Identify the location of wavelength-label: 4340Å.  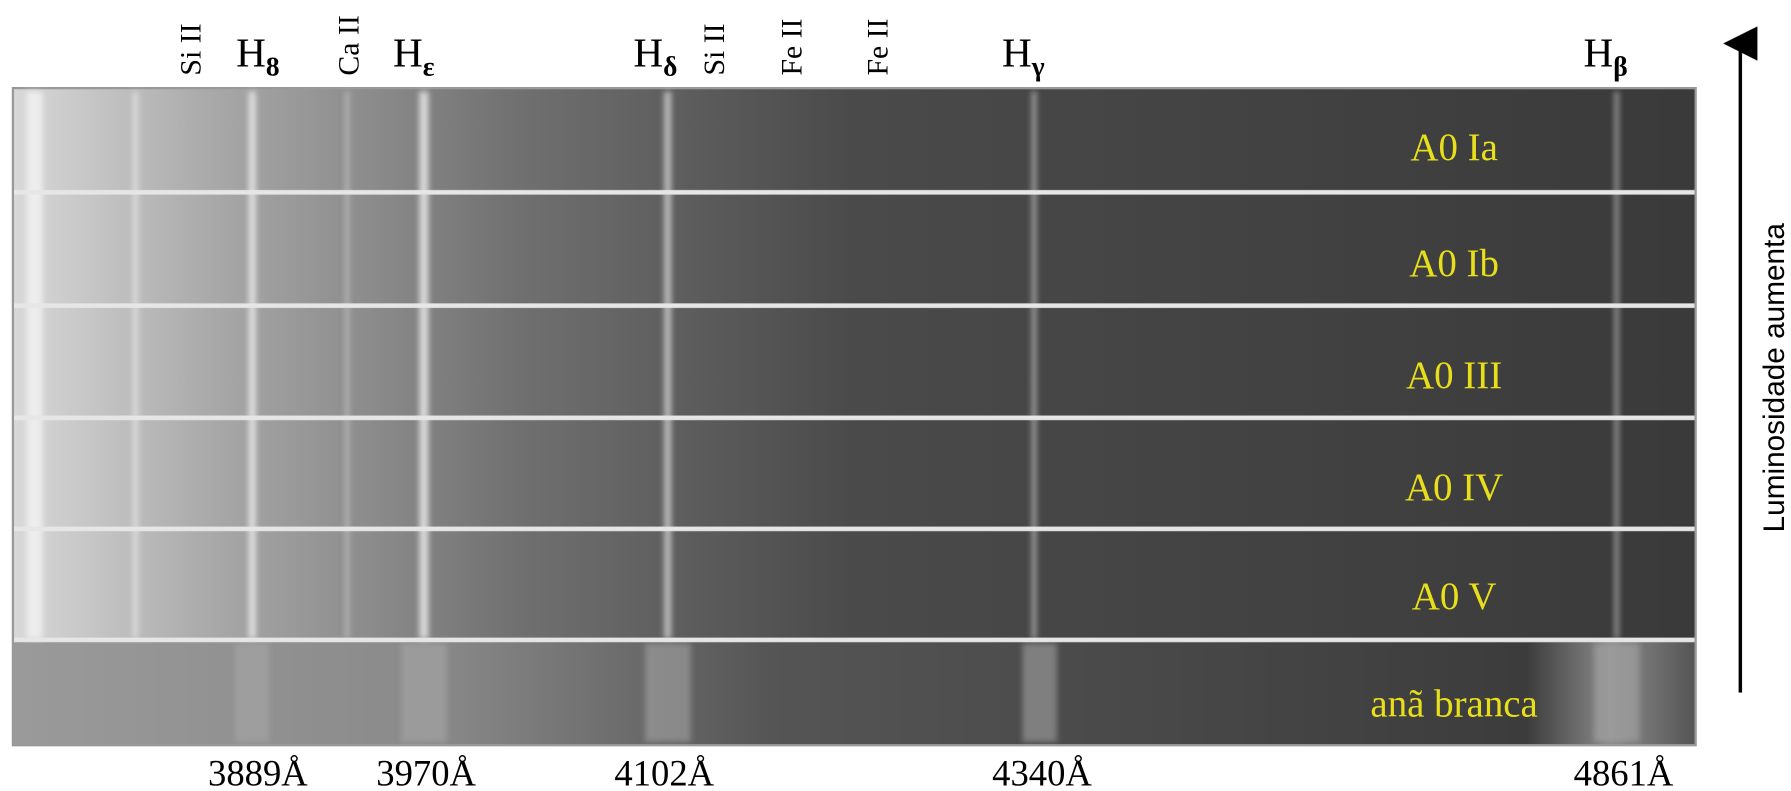
(1042, 771).